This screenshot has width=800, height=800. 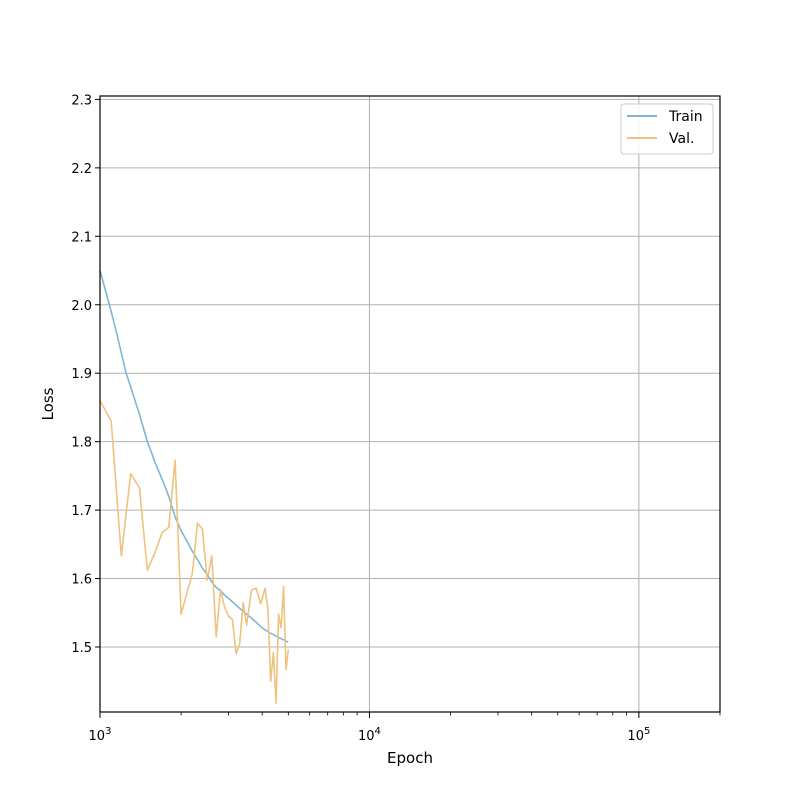 What do you see at coordinates (81, 511) in the screenshot?
I see `y-tick-label: 1.7` at bounding box center [81, 511].